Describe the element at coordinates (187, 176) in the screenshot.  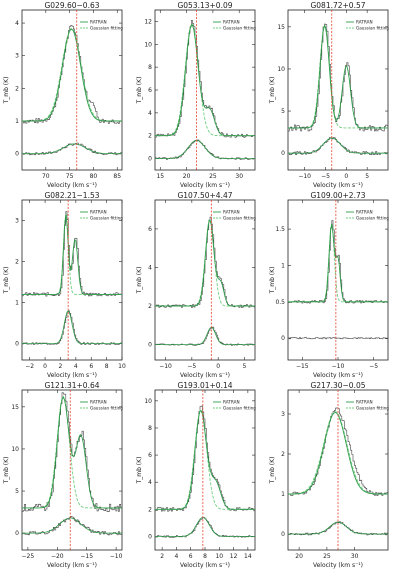
I see `x-tick-label: 20` at that location.